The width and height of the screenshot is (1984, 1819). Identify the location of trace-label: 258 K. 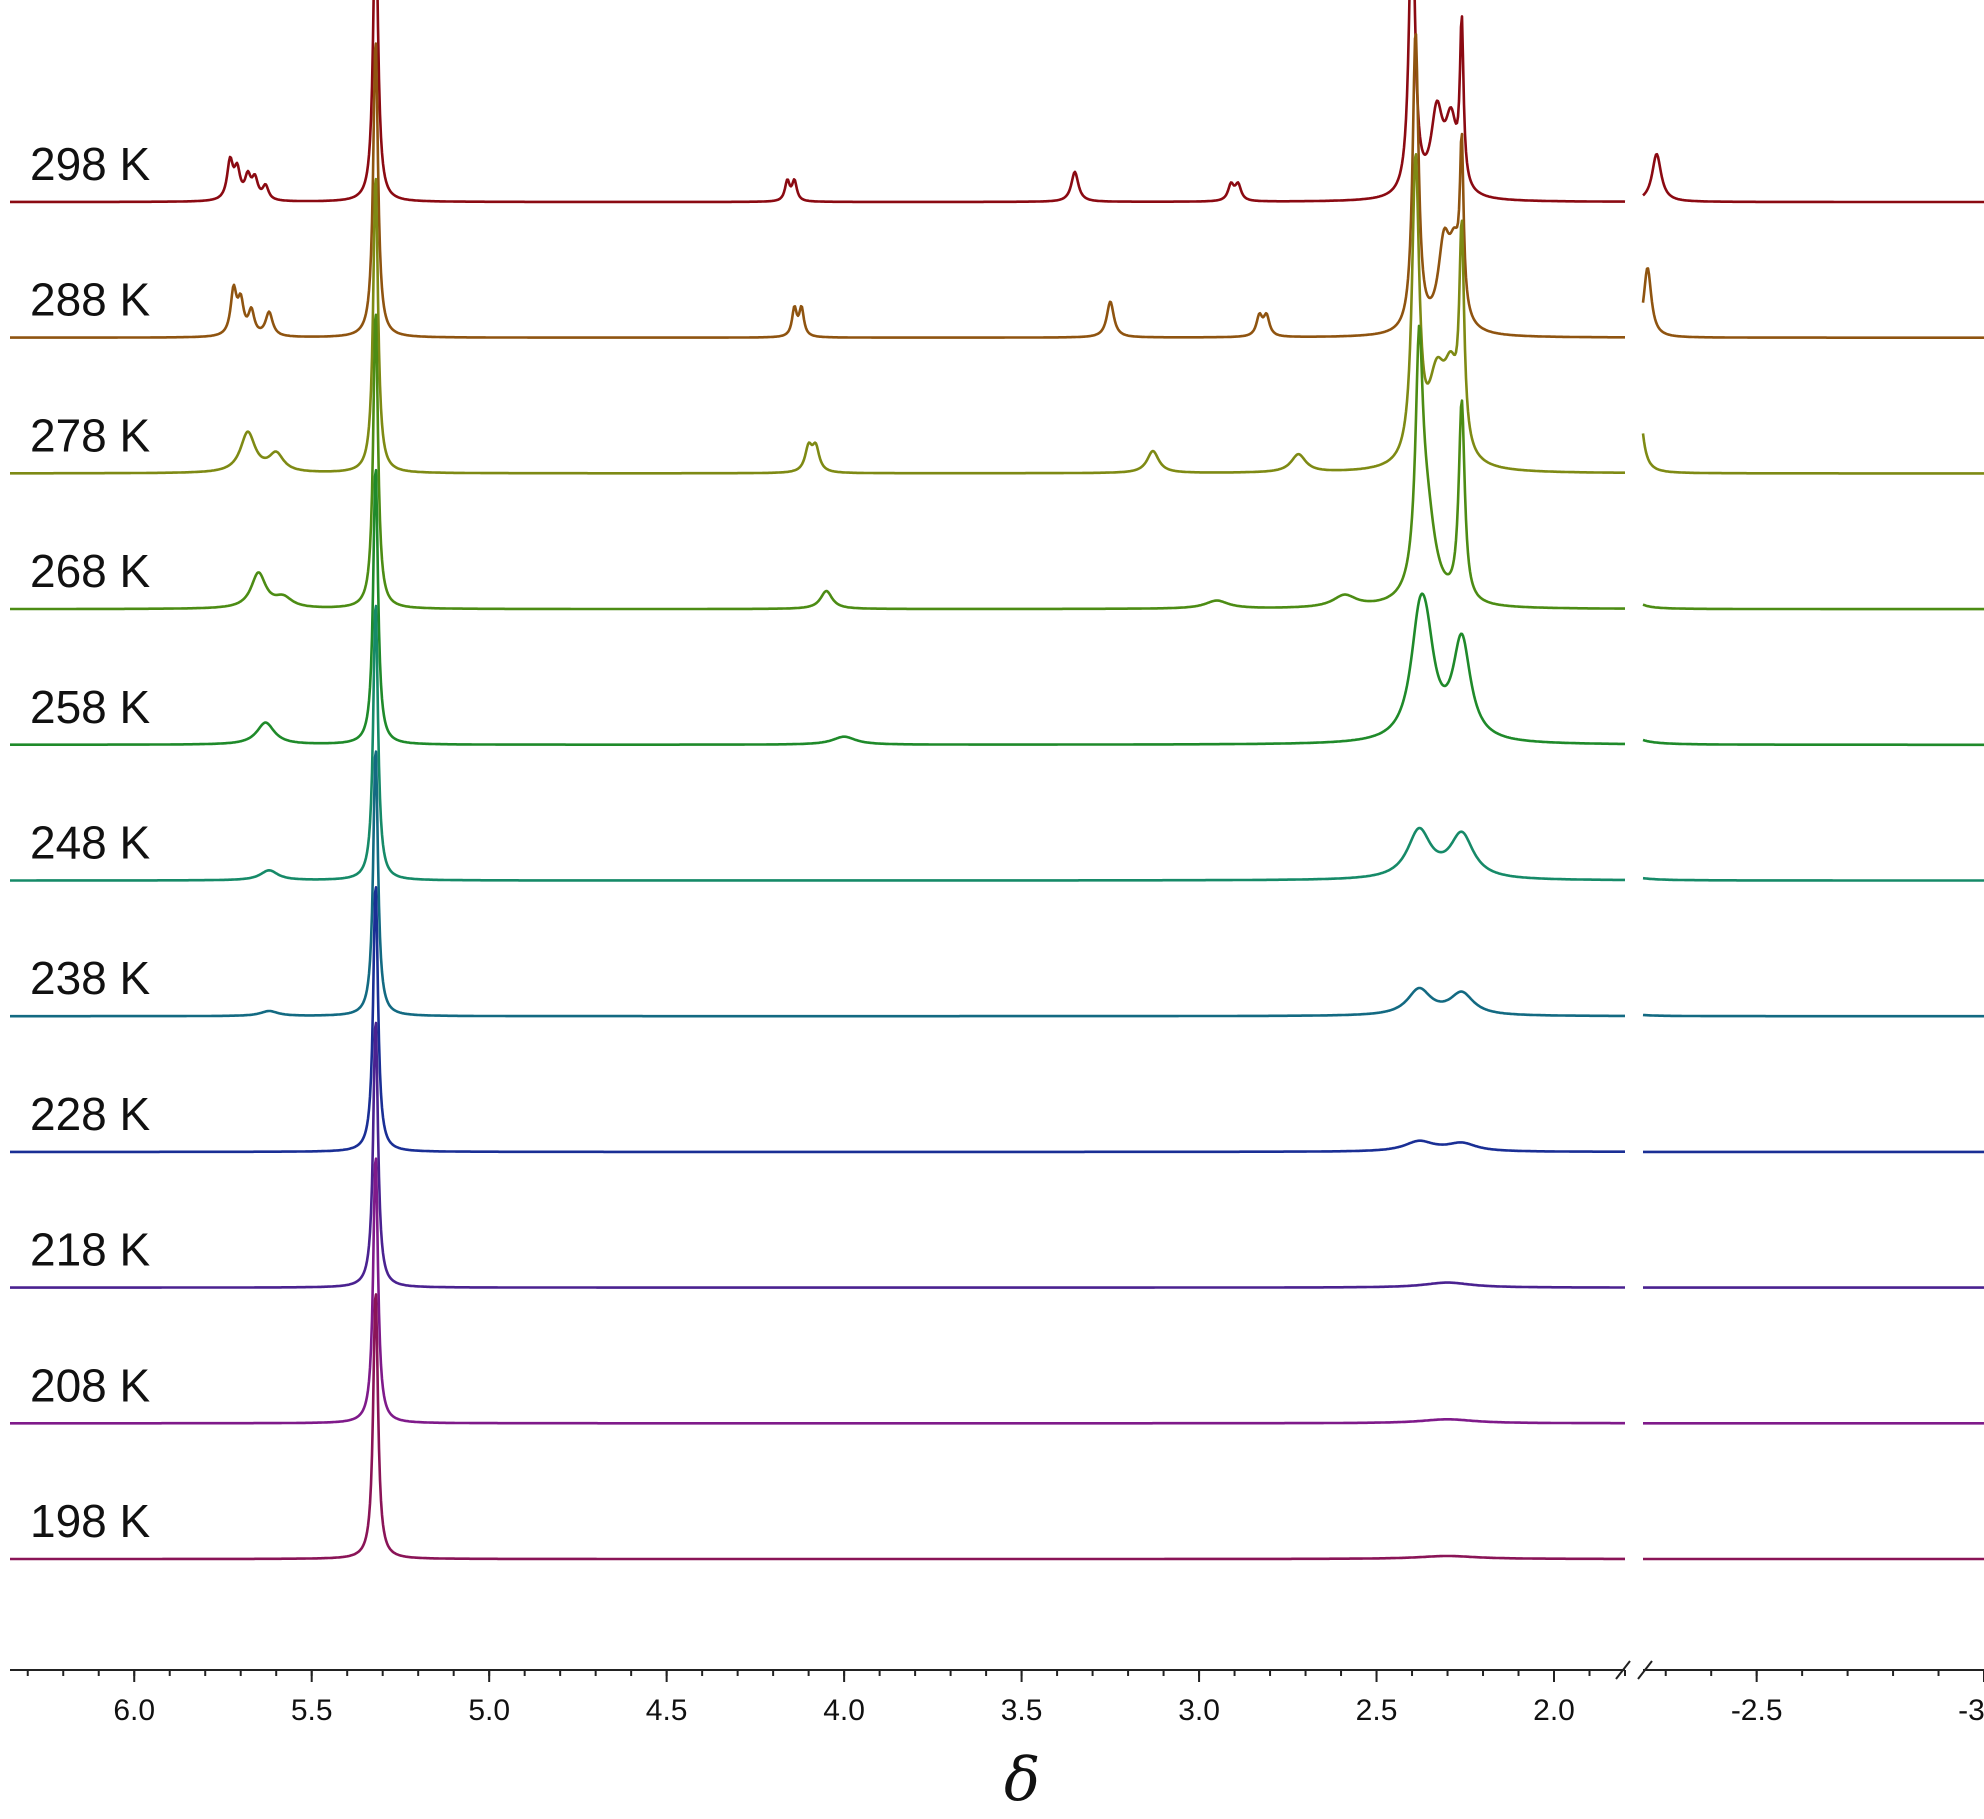
(90, 707).